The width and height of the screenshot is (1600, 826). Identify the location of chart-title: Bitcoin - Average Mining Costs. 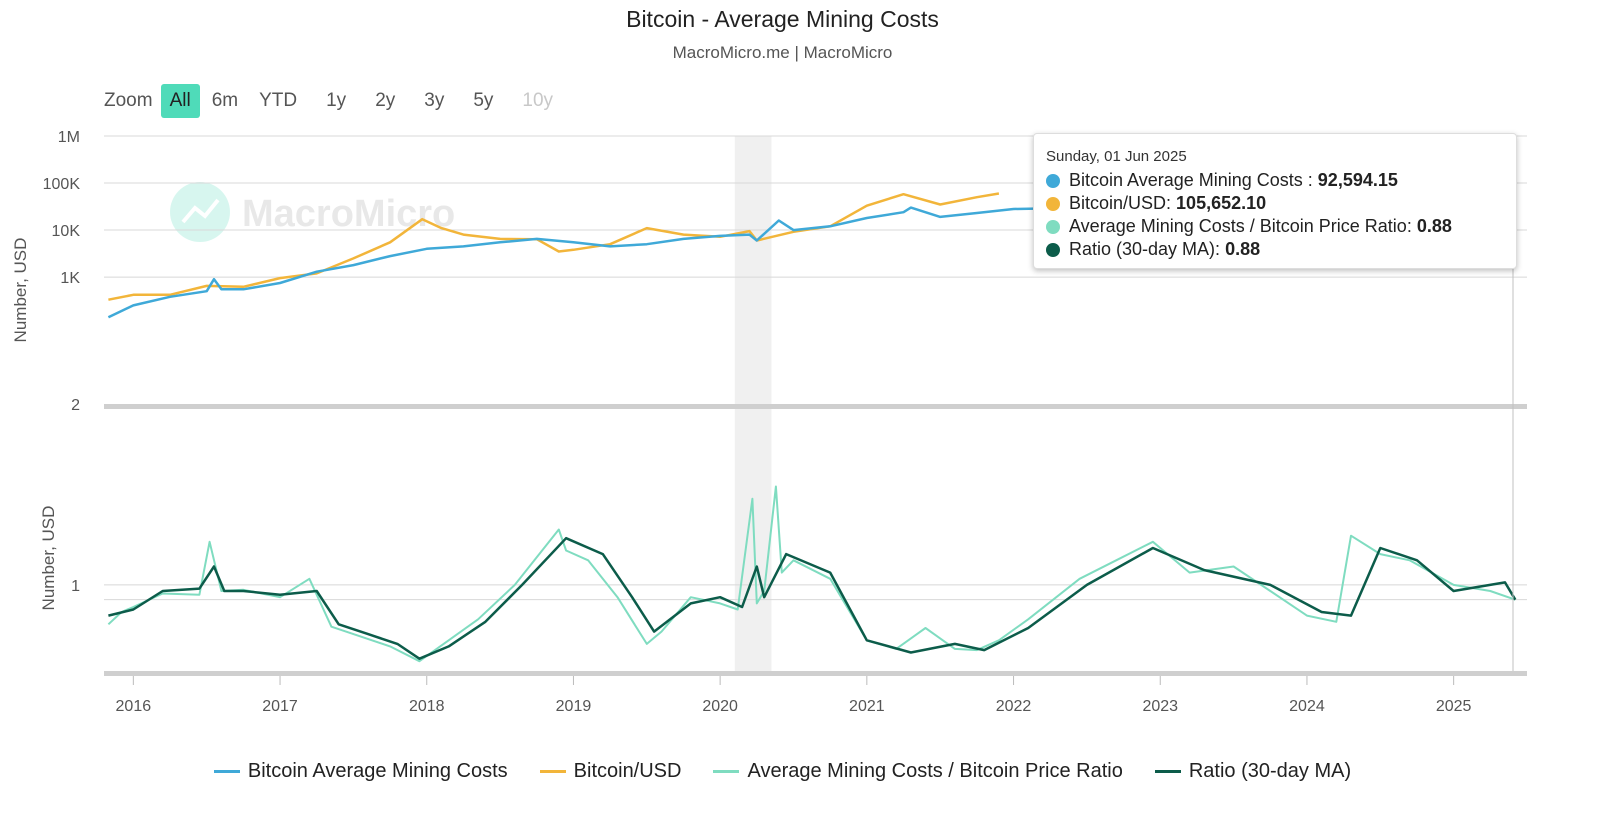
(782, 19).